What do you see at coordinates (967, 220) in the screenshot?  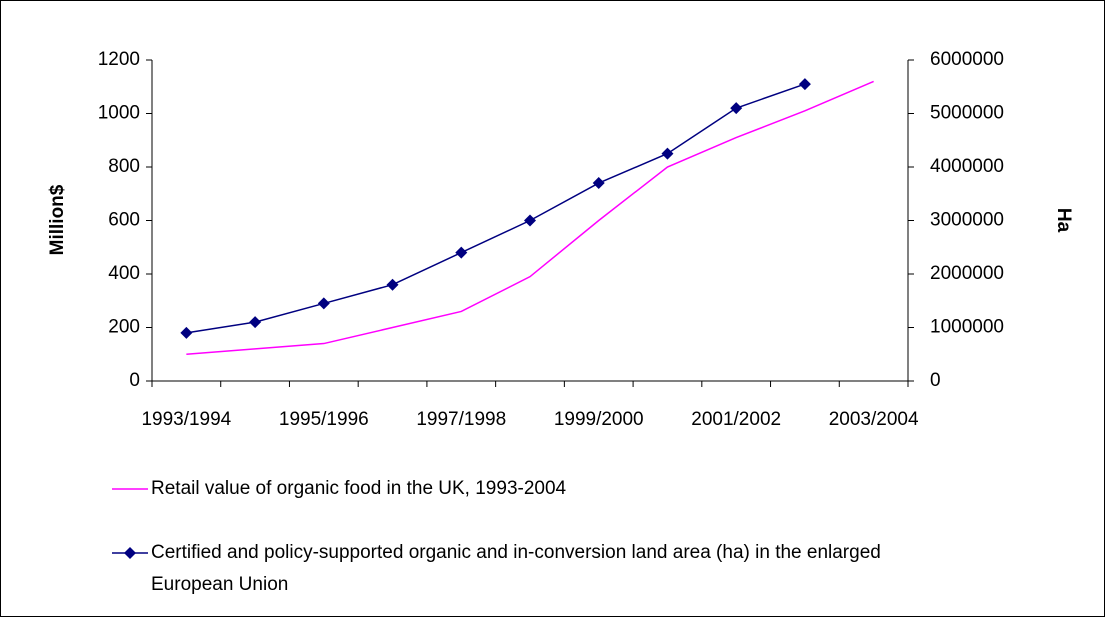 I see `y2-tick-label: 3000000` at bounding box center [967, 220].